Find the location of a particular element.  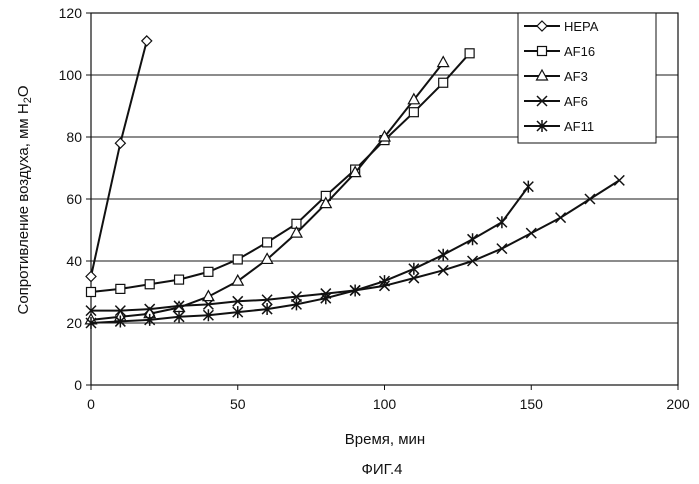

y-axis-title: Сопротивление воздуха, мм H2O is located at coordinates (24, 199).